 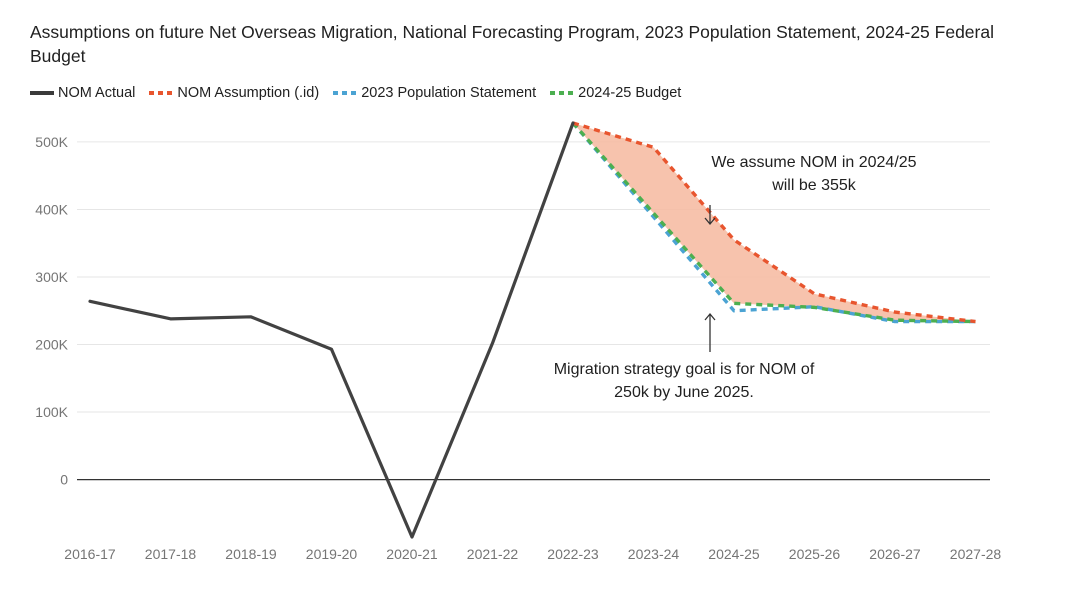 What do you see at coordinates (412, 554) in the screenshot?
I see `x-tick-label: 2020-21` at bounding box center [412, 554].